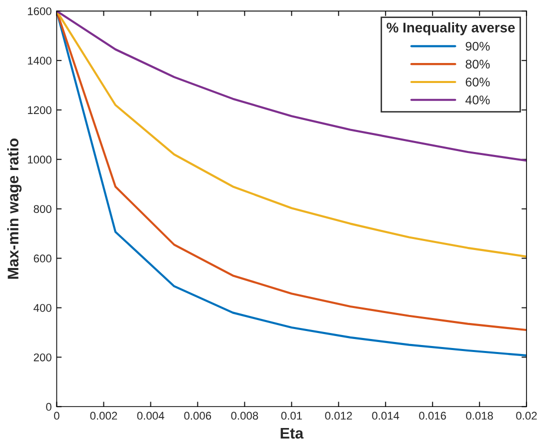  What do you see at coordinates (478, 46) in the screenshot?
I see `legend-label: 90%` at bounding box center [478, 46].